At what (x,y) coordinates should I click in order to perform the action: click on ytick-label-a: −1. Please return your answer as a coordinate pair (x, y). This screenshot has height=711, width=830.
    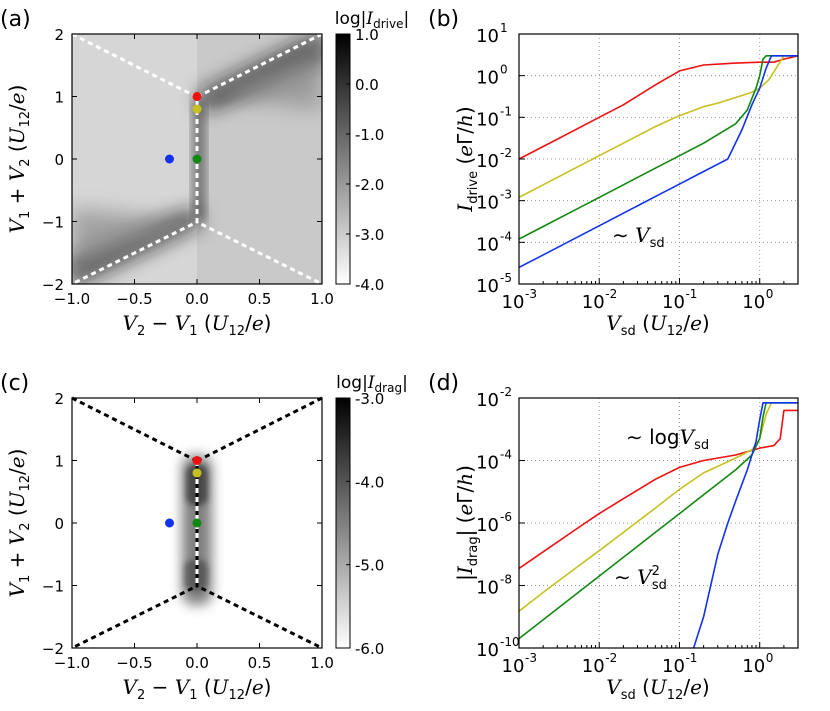
    Looking at the image, I should click on (53, 223).